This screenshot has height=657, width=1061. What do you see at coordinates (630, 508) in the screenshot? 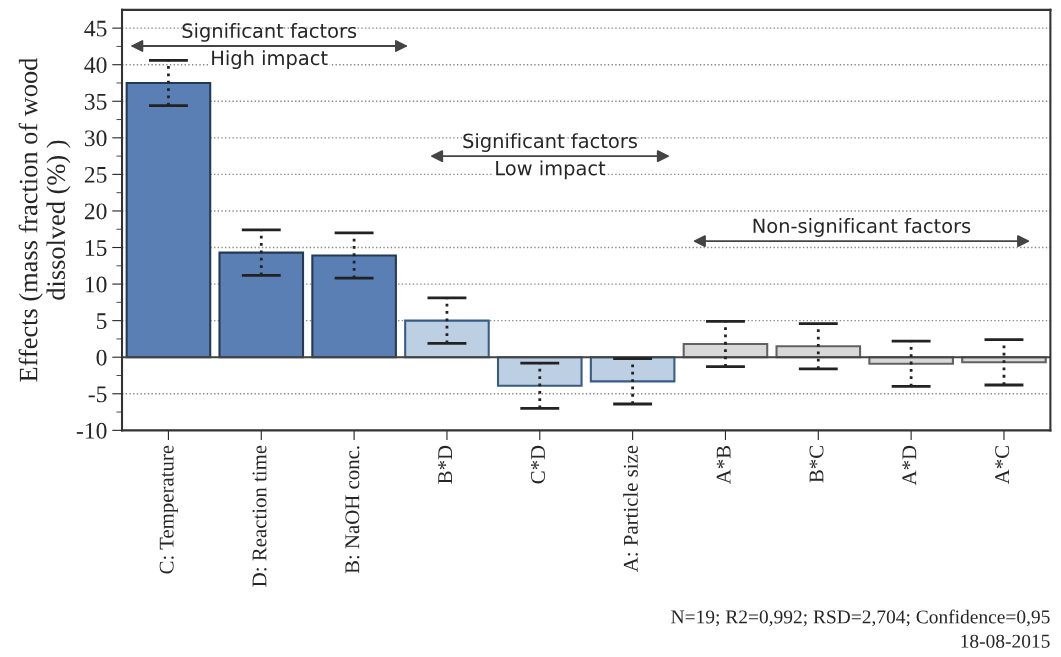
I see `x-tick-label: A: Particle size` at bounding box center [630, 508].